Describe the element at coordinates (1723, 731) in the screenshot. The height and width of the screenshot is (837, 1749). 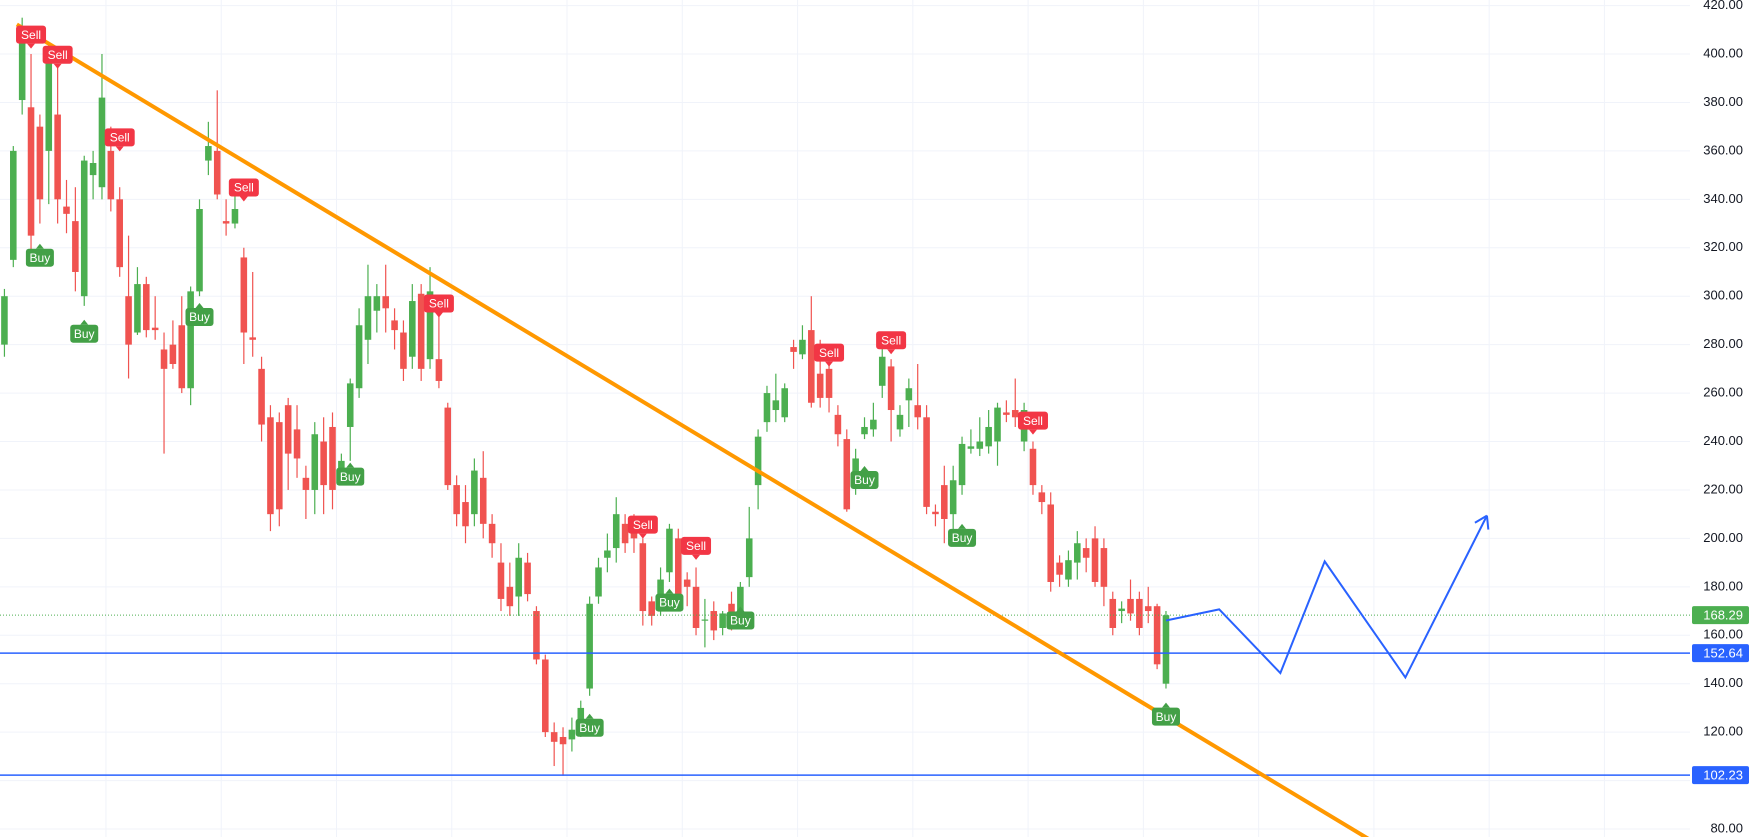
I see `y-tick-label: 120.00` at that location.